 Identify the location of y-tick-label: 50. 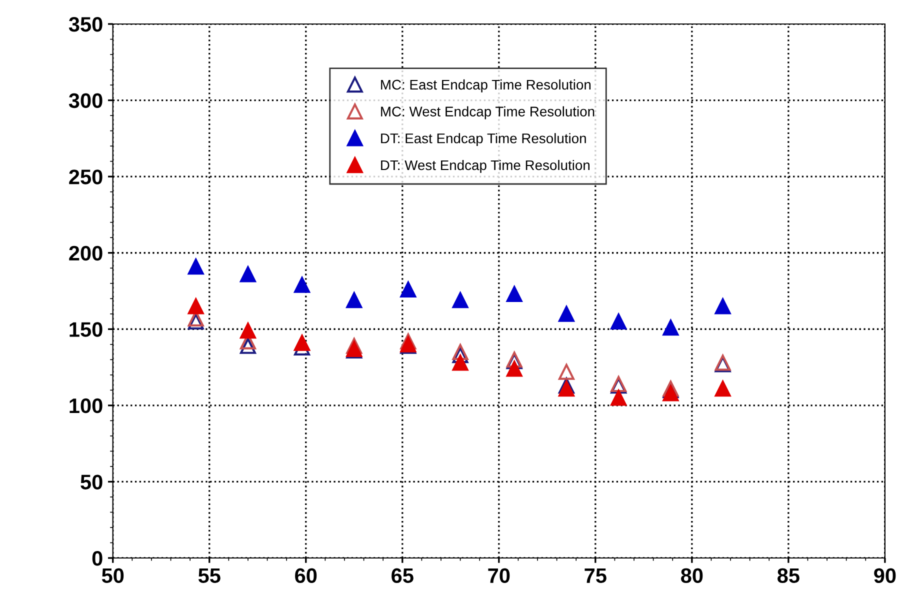
(91, 482).